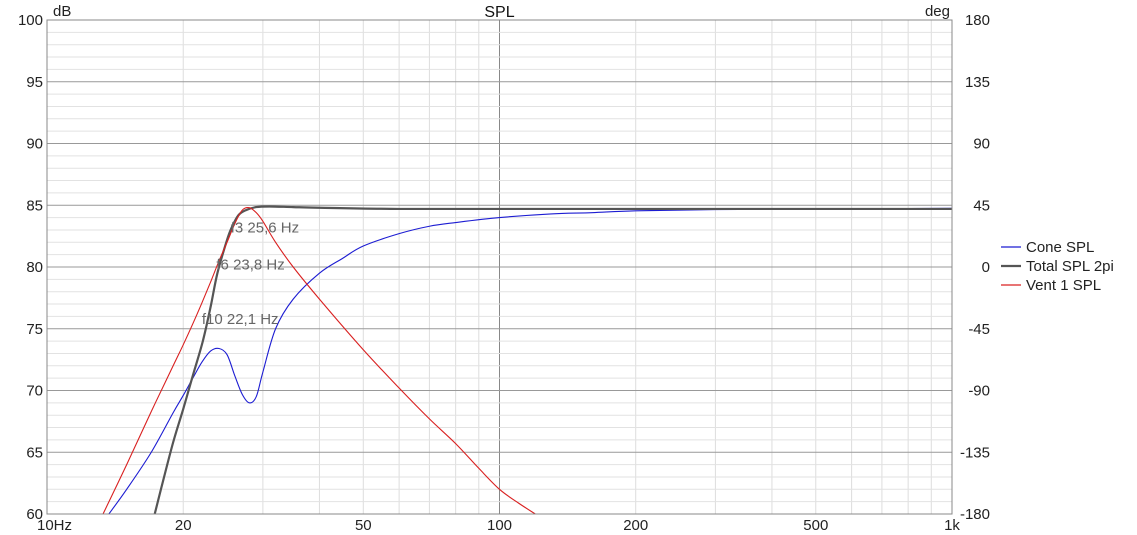  What do you see at coordinates (62, 11) in the screenshot?
I see `y-axis-unit-label: dB` at bounding box center [62, 11].